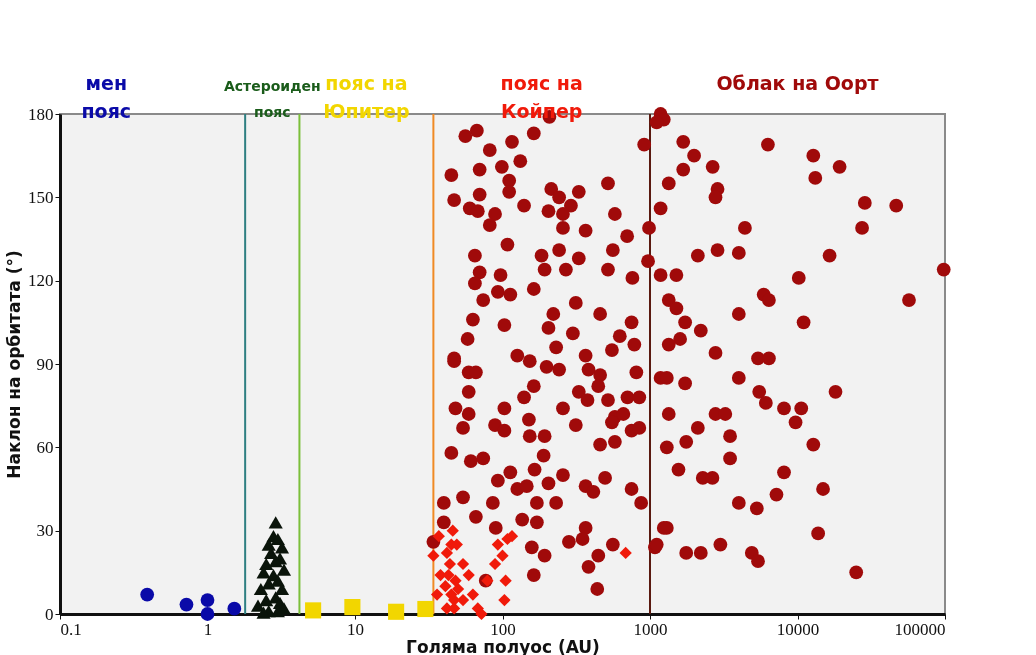 Image resolution: width=1036 pixels, height=655 pixels. I want to click on x-tick-label: 0.1, so click(71, 629).